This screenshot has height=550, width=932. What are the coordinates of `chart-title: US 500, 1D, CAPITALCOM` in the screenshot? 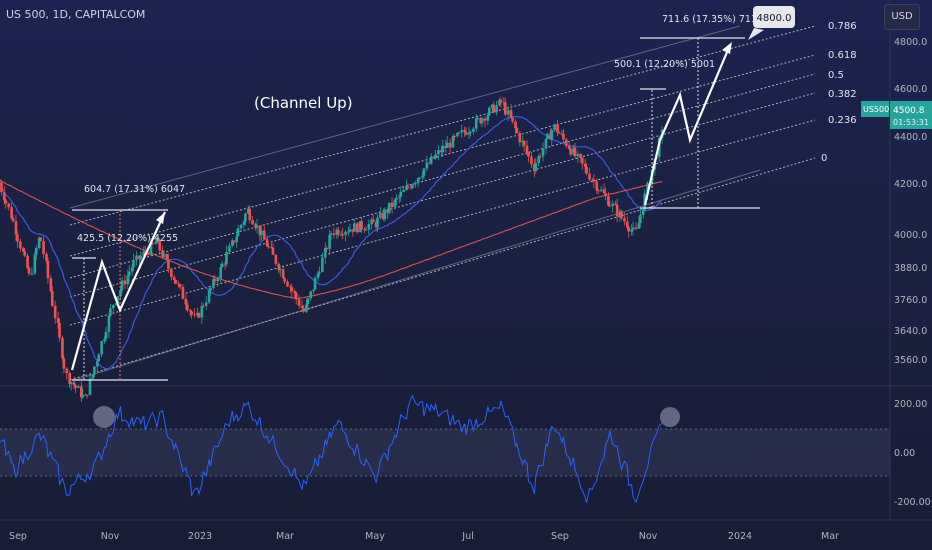 It's located at (76, 14).